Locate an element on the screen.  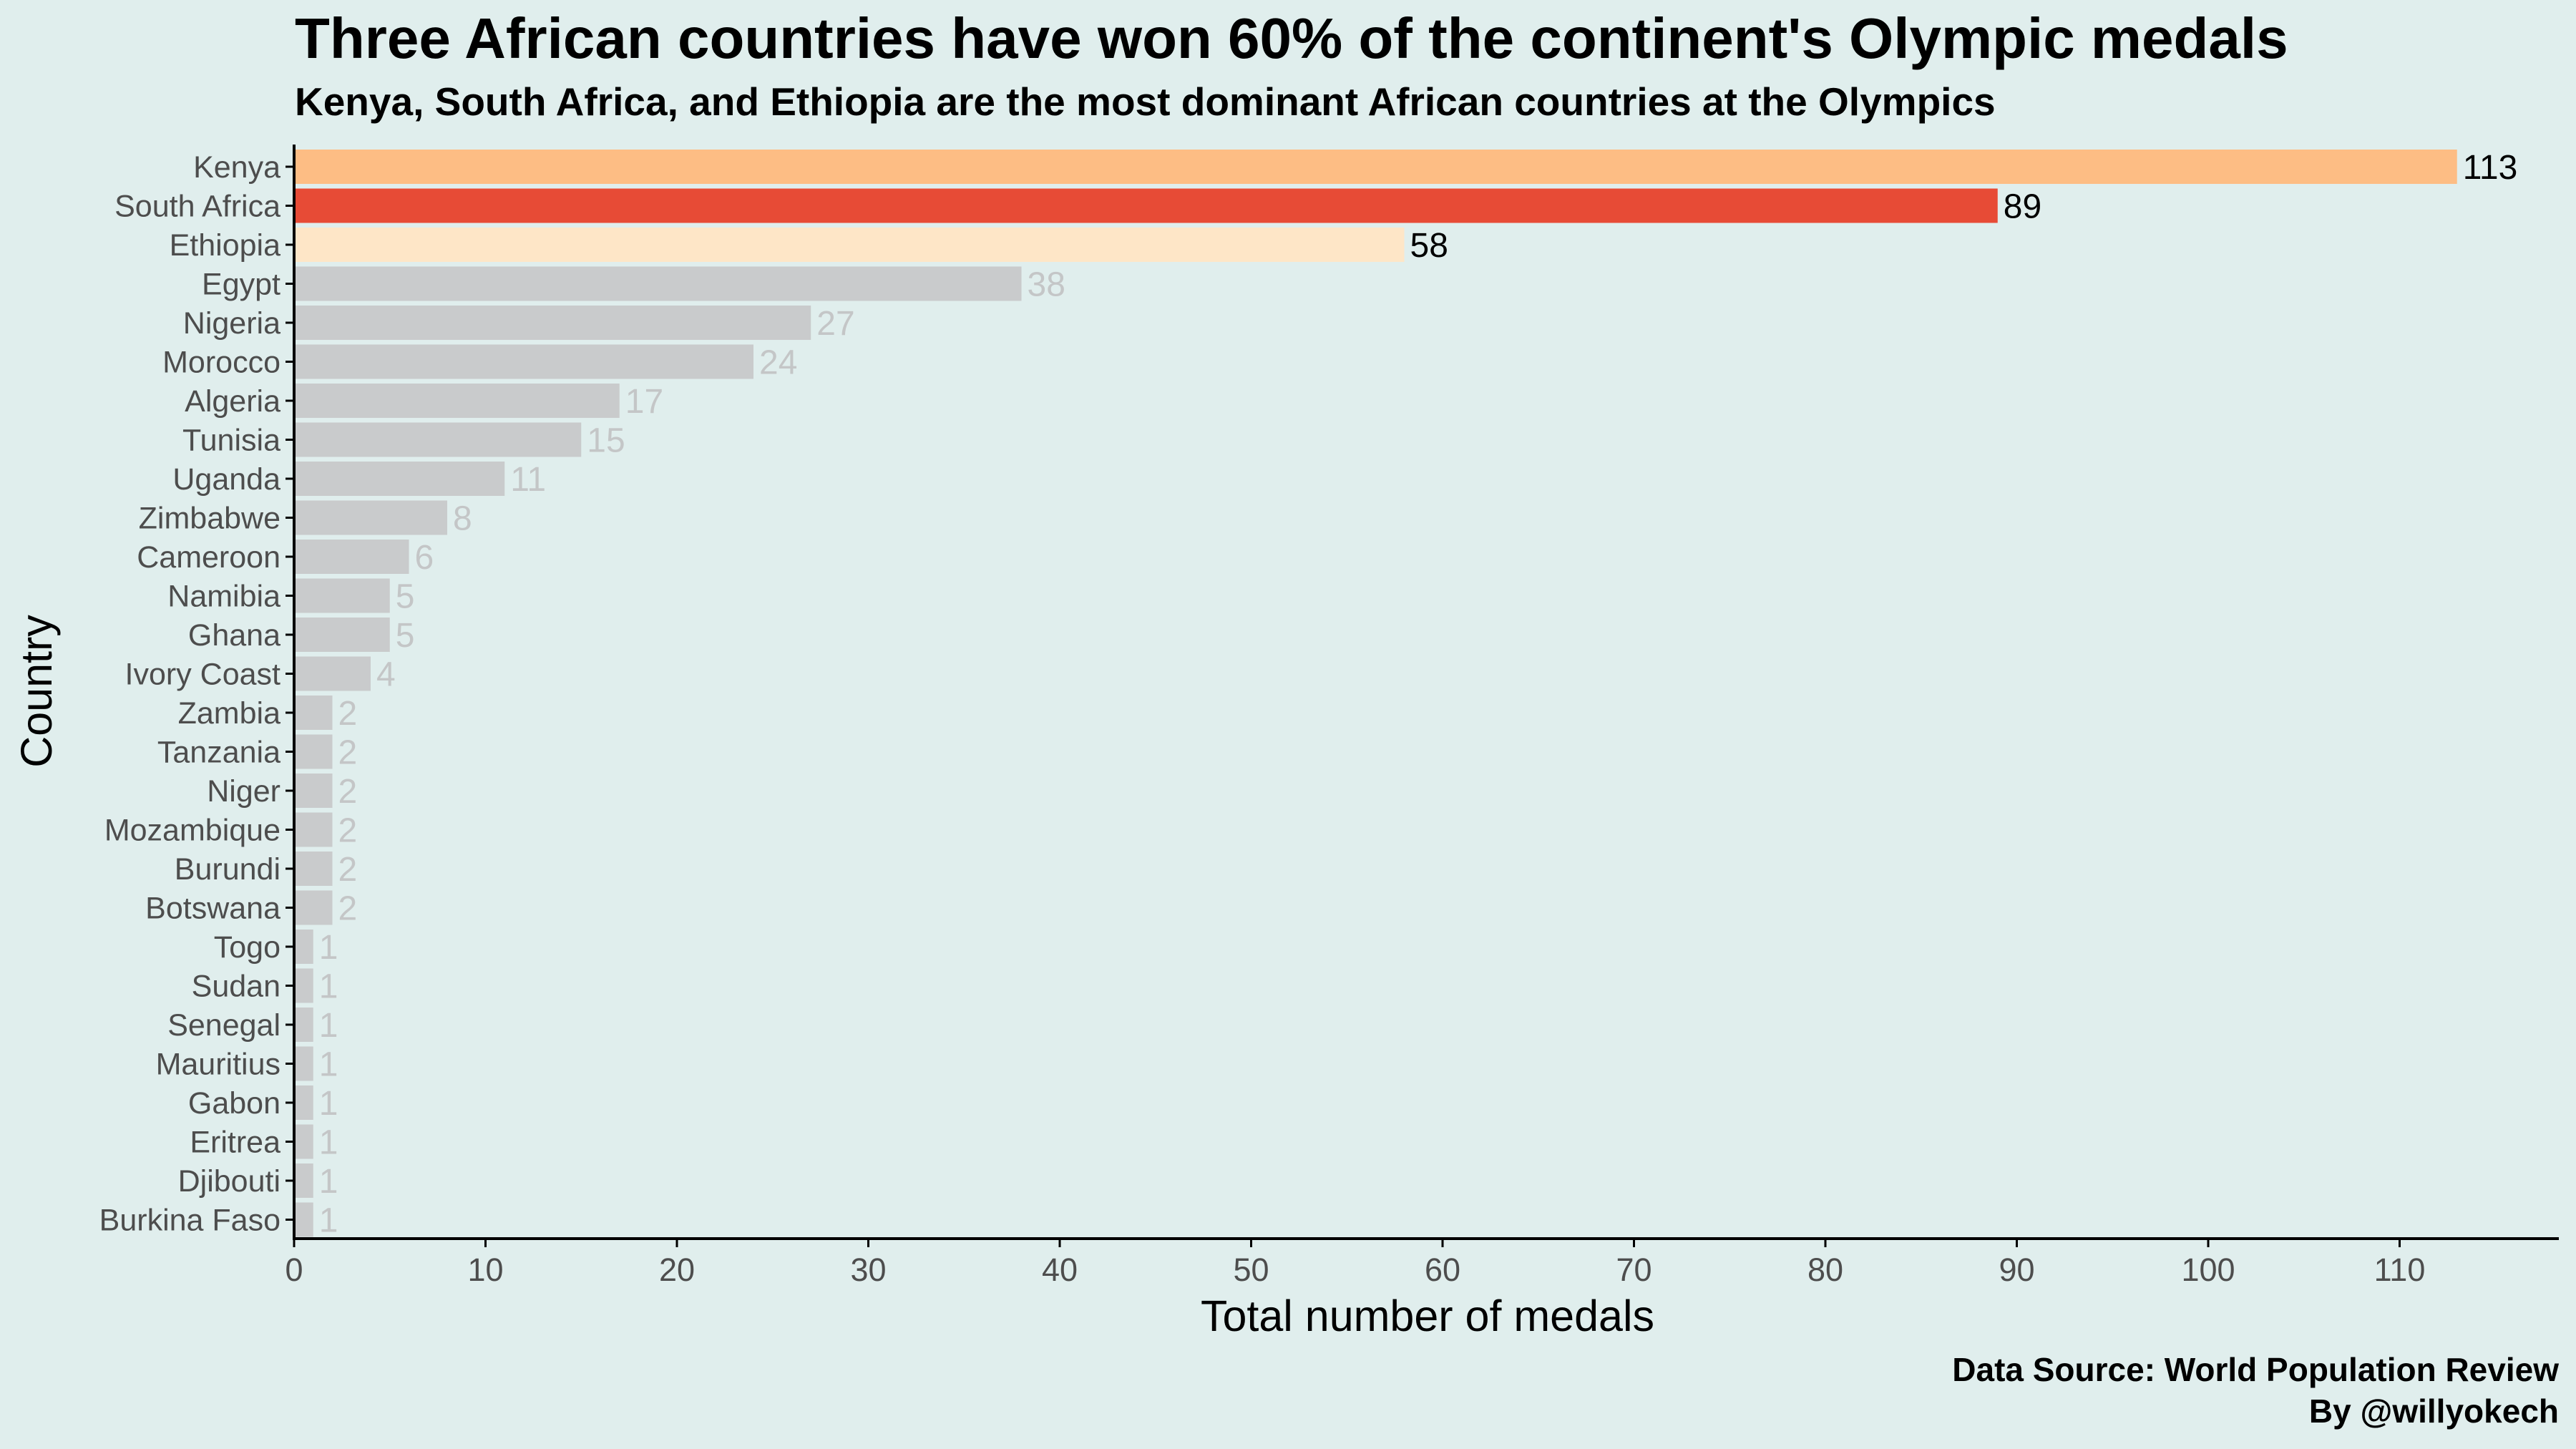
bar-ghana is located at coordinates (342, 635).